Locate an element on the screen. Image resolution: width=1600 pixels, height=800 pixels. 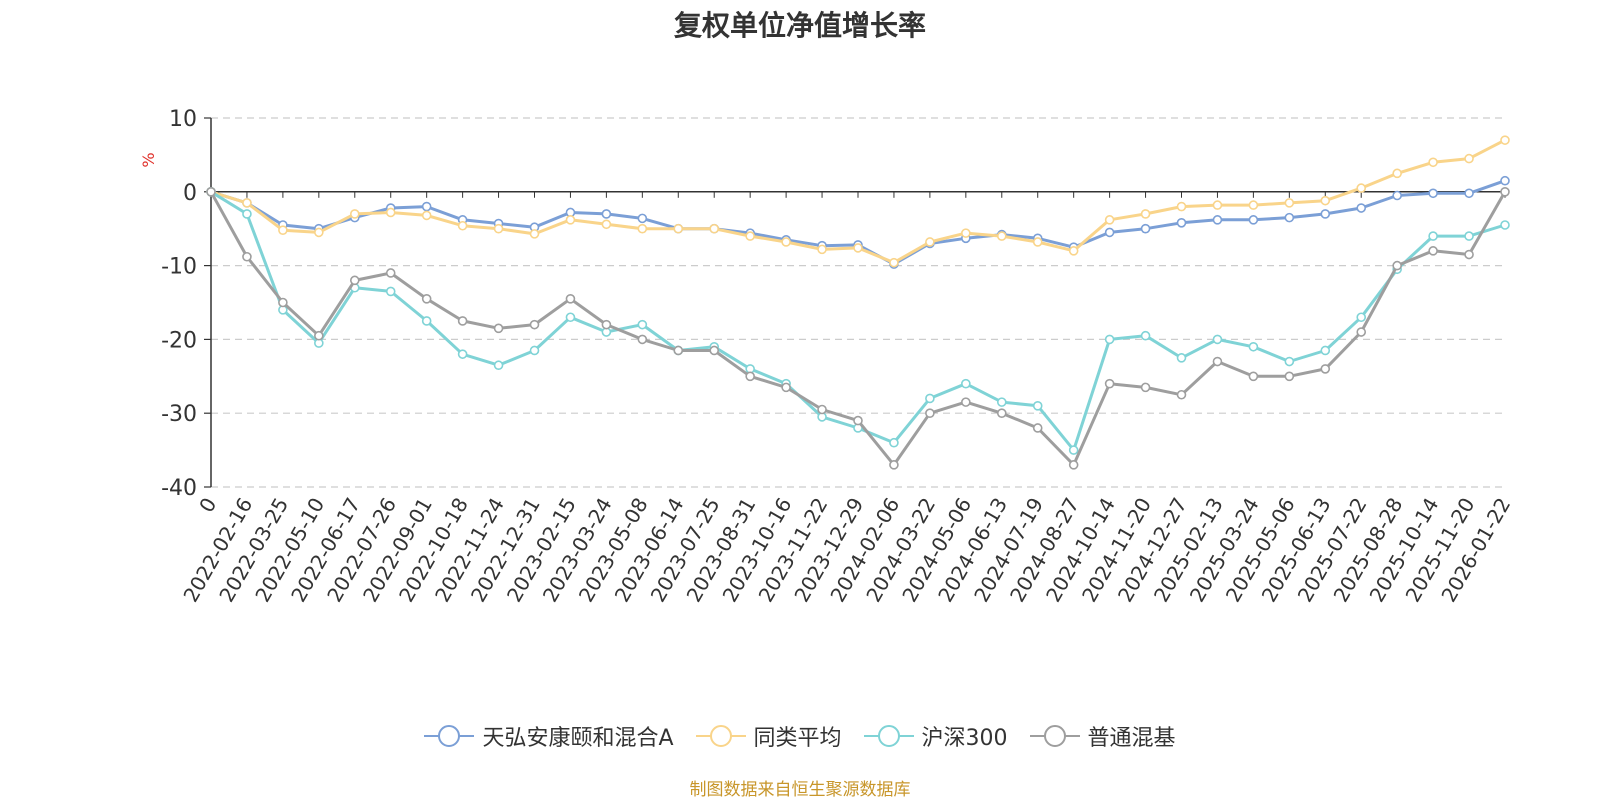
y-axis-label: % is located at coordinates (148, 159).